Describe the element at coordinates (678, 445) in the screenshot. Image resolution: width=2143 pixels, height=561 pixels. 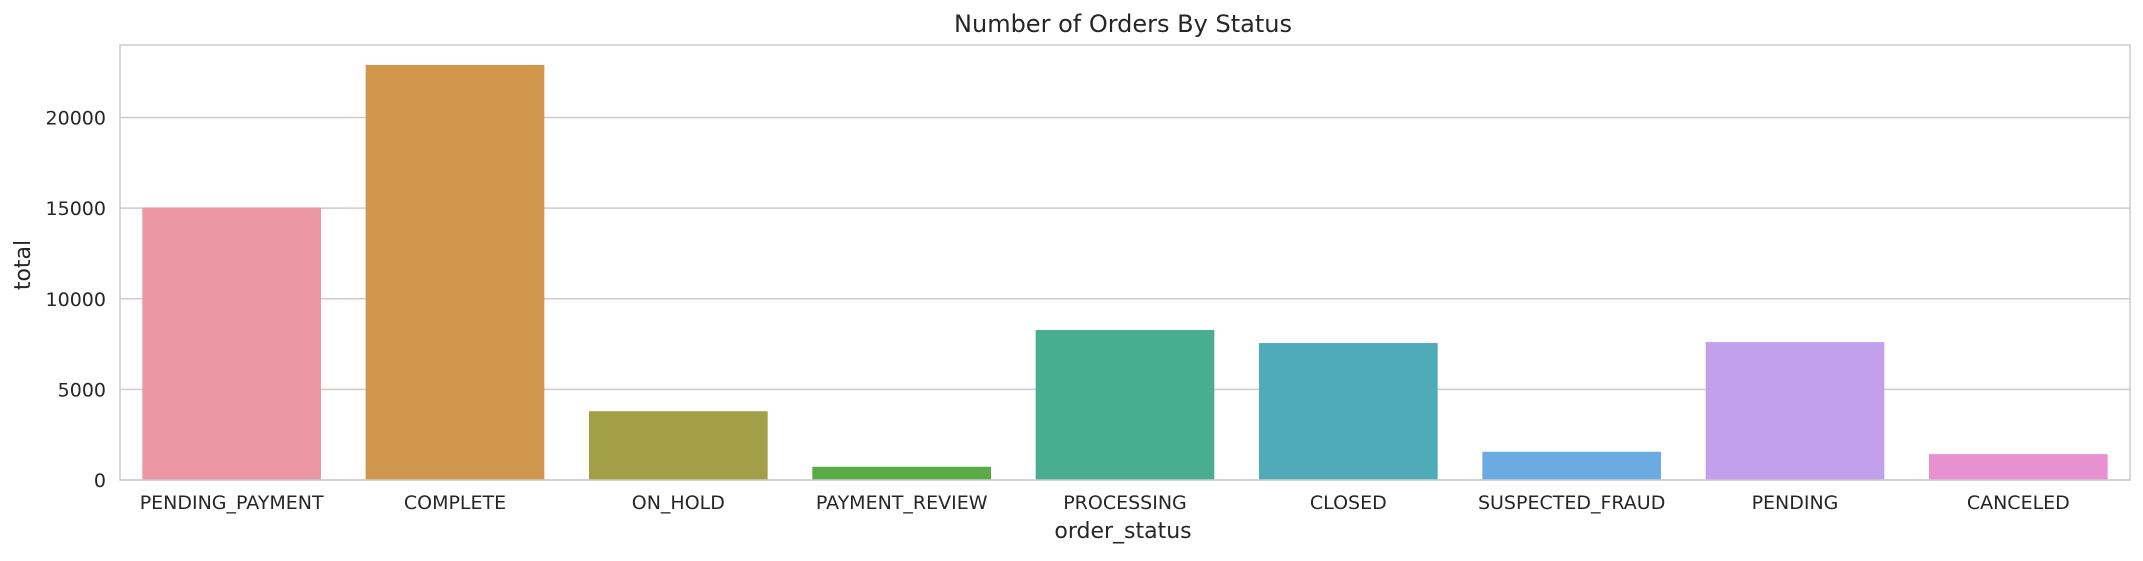
I see `bar-on-hold` at that location.